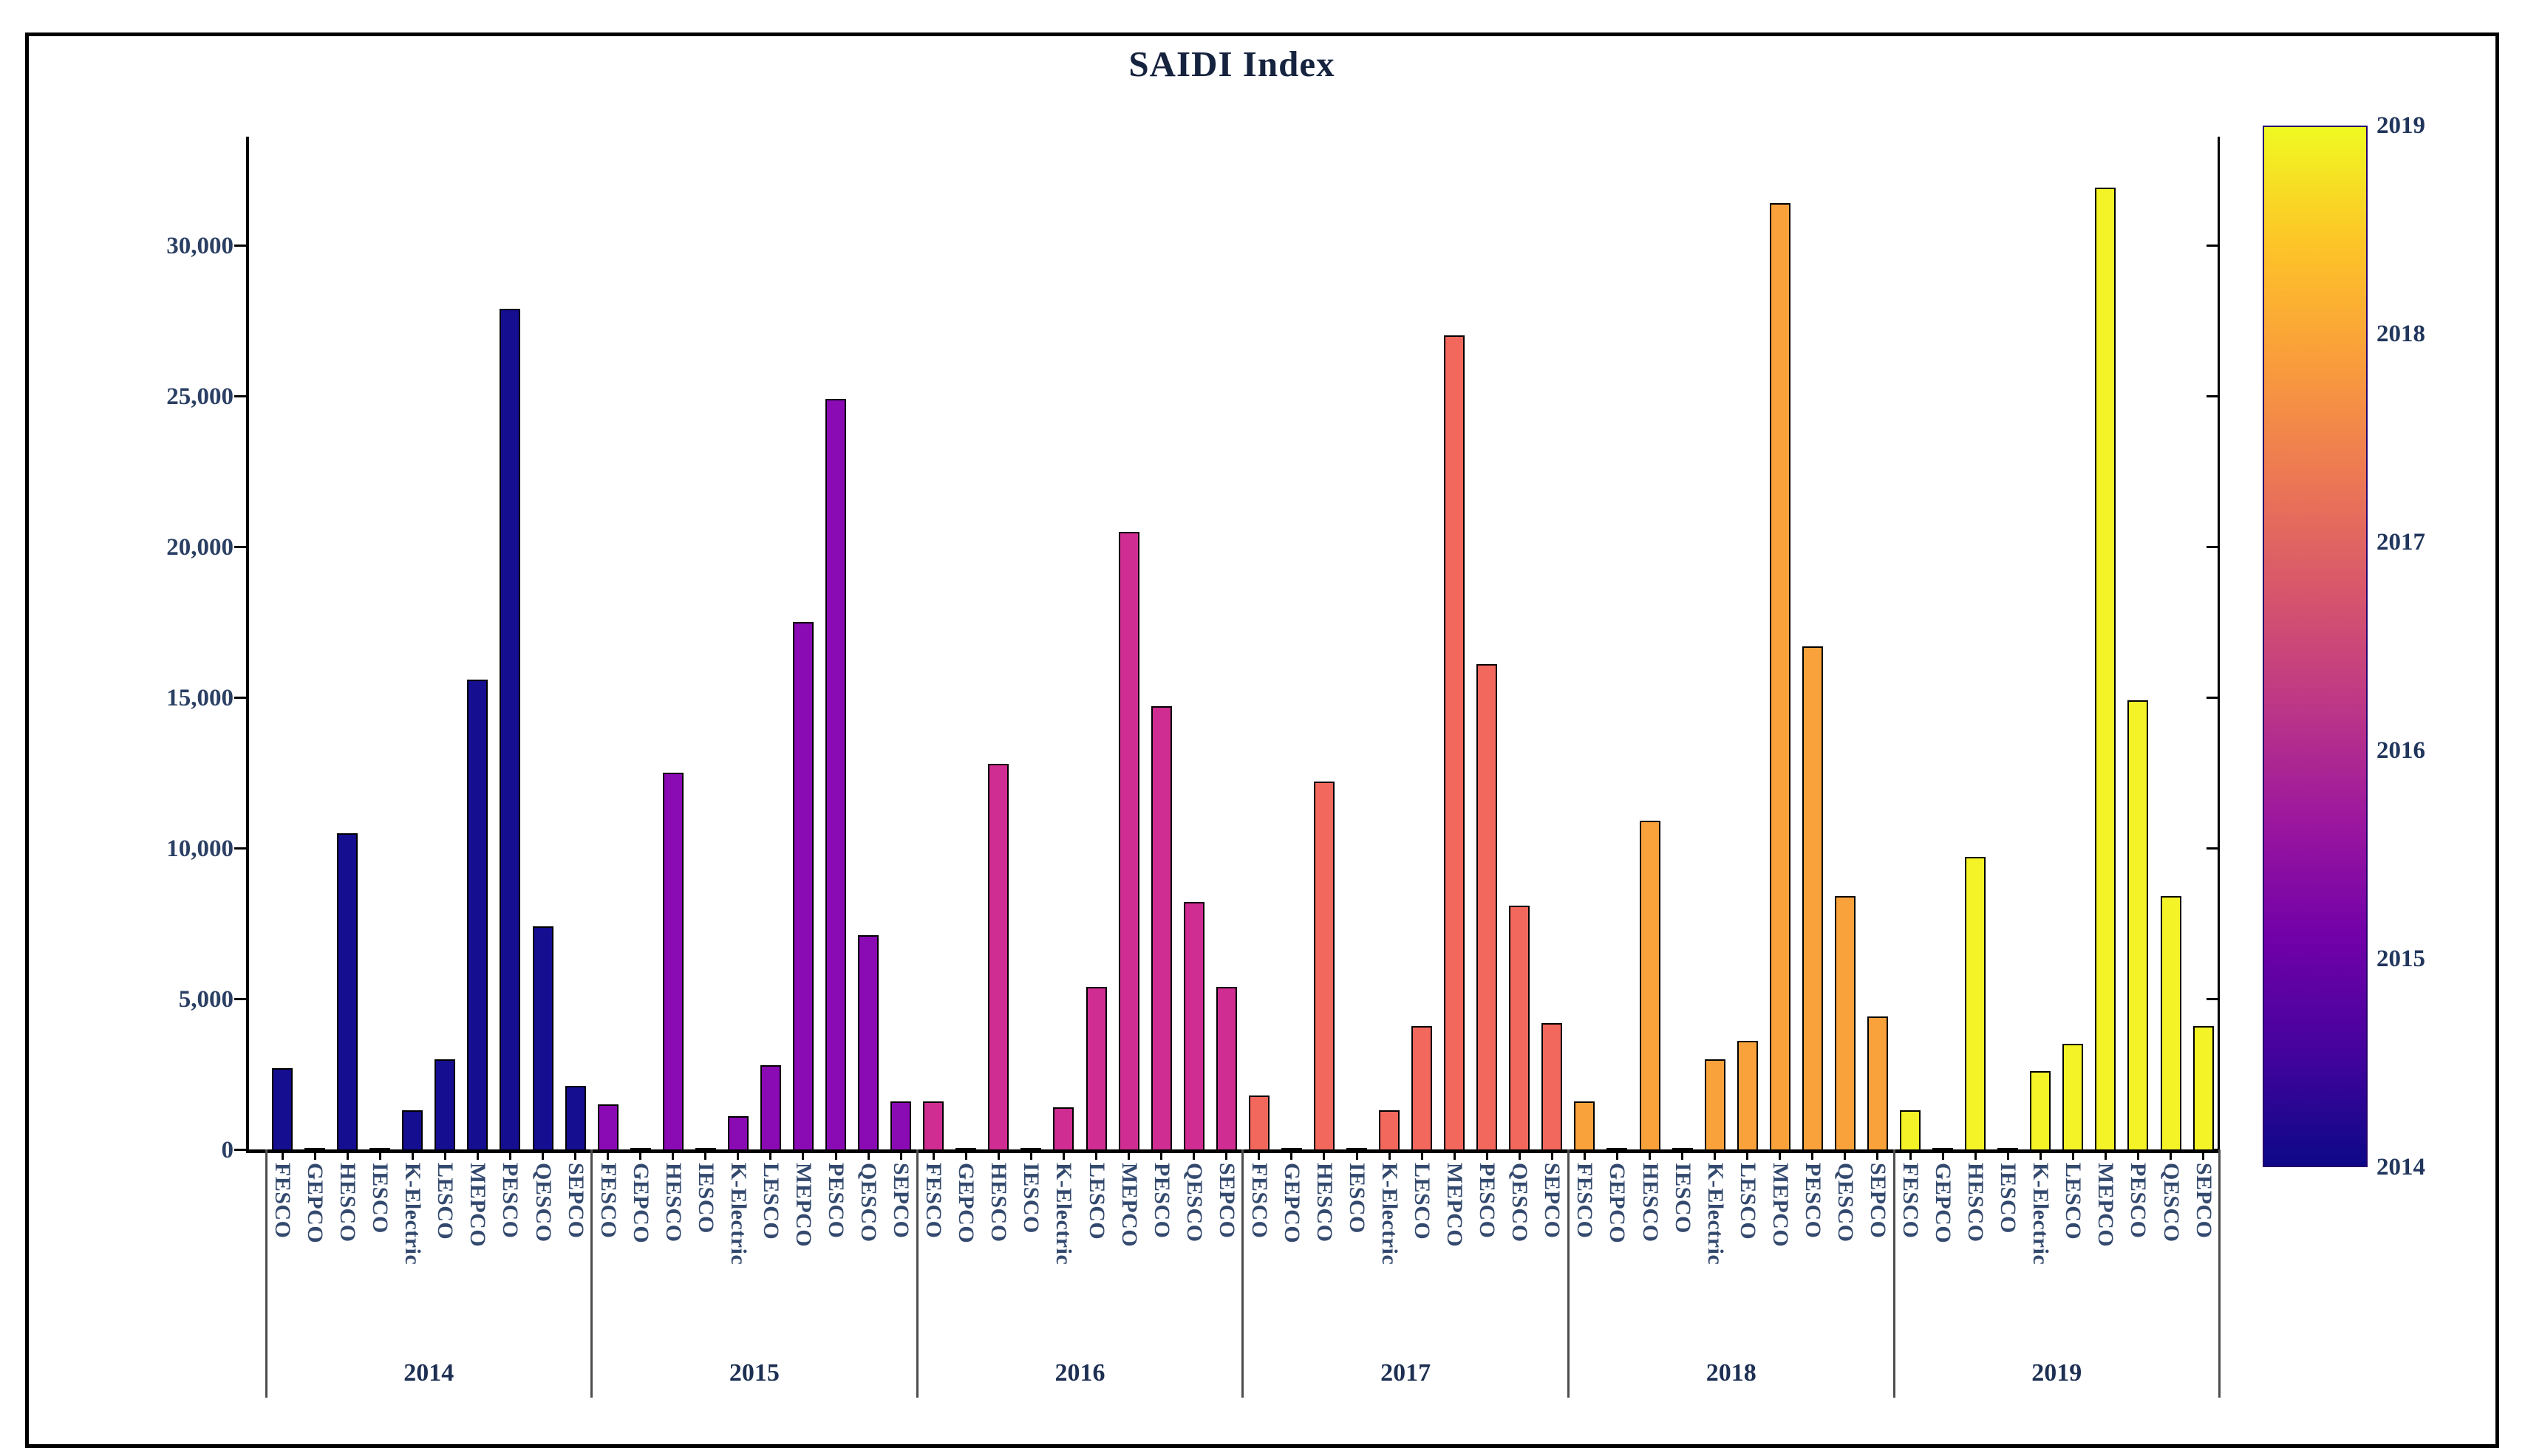 The width and height of the screenshot is (2525, 1456). I want to click on colorbar-tick-label: 2015, so click(2400, 959).